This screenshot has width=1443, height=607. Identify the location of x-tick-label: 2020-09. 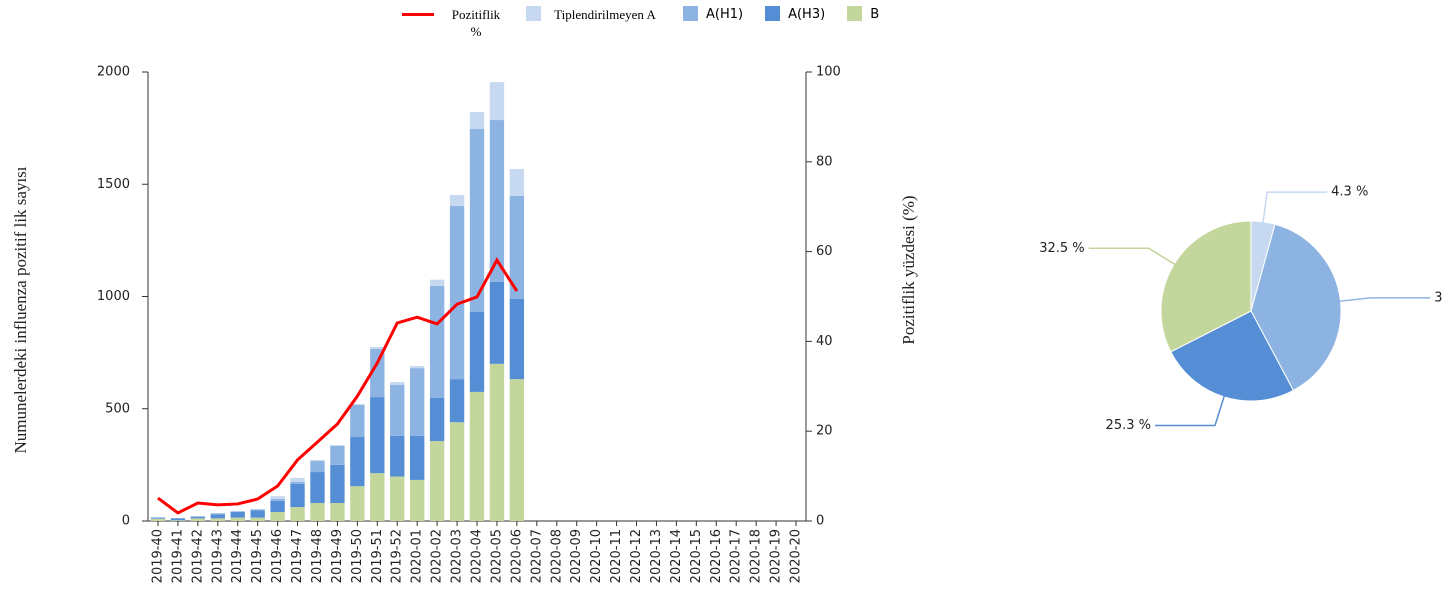
(576, 556).